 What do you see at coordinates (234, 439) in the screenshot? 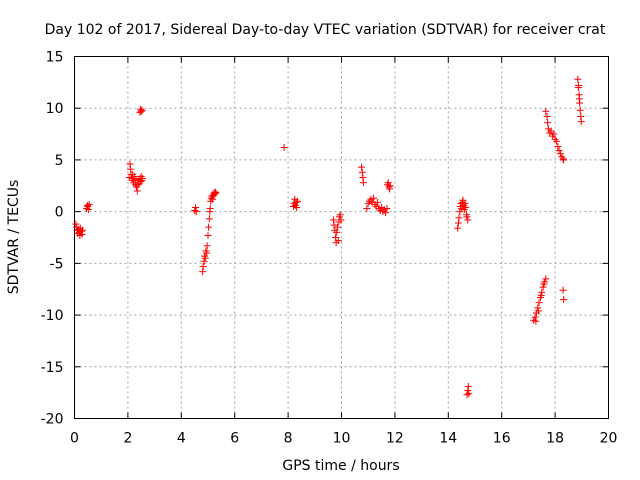
I see `x-tick-label: 6` at bounding box center [234, 439].